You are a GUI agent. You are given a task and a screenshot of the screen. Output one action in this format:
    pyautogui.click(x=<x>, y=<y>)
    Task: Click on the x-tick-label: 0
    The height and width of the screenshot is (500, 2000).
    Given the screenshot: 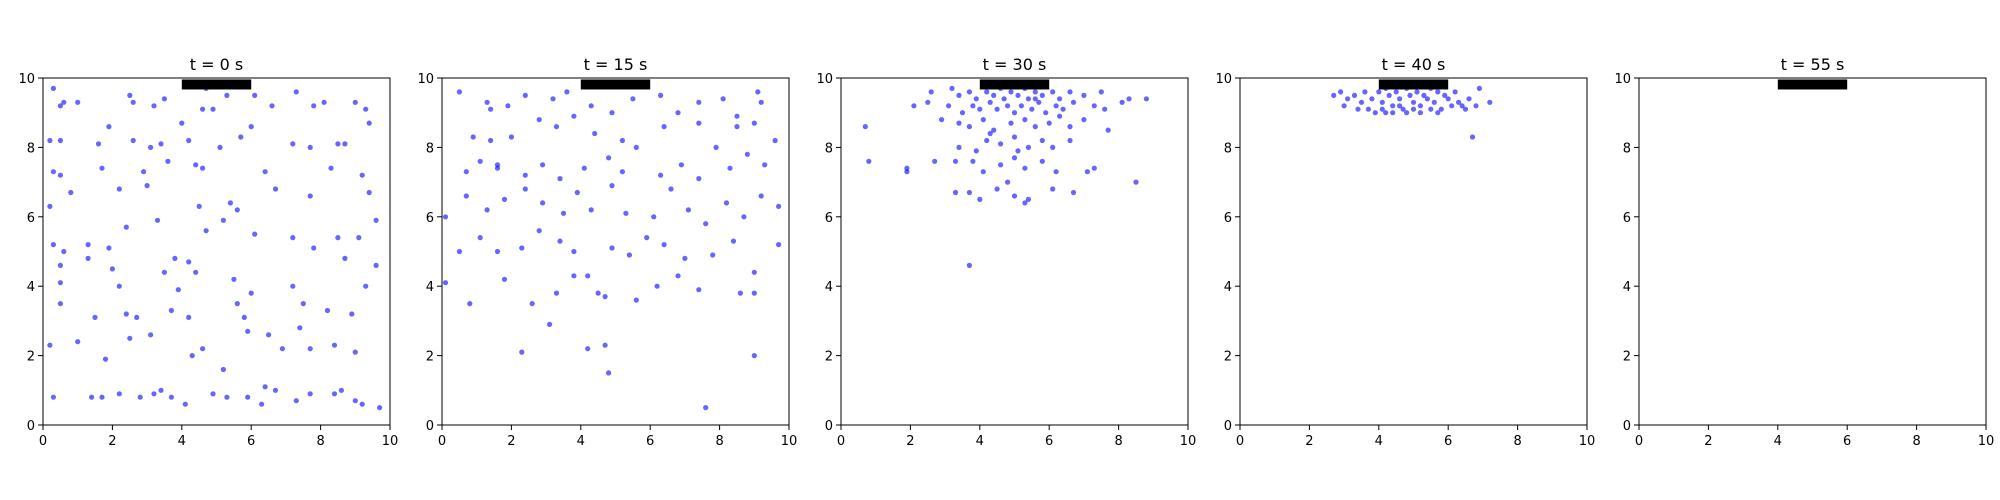 What is the action you would take?
    pyautogui.click(x=43, y=441)
    